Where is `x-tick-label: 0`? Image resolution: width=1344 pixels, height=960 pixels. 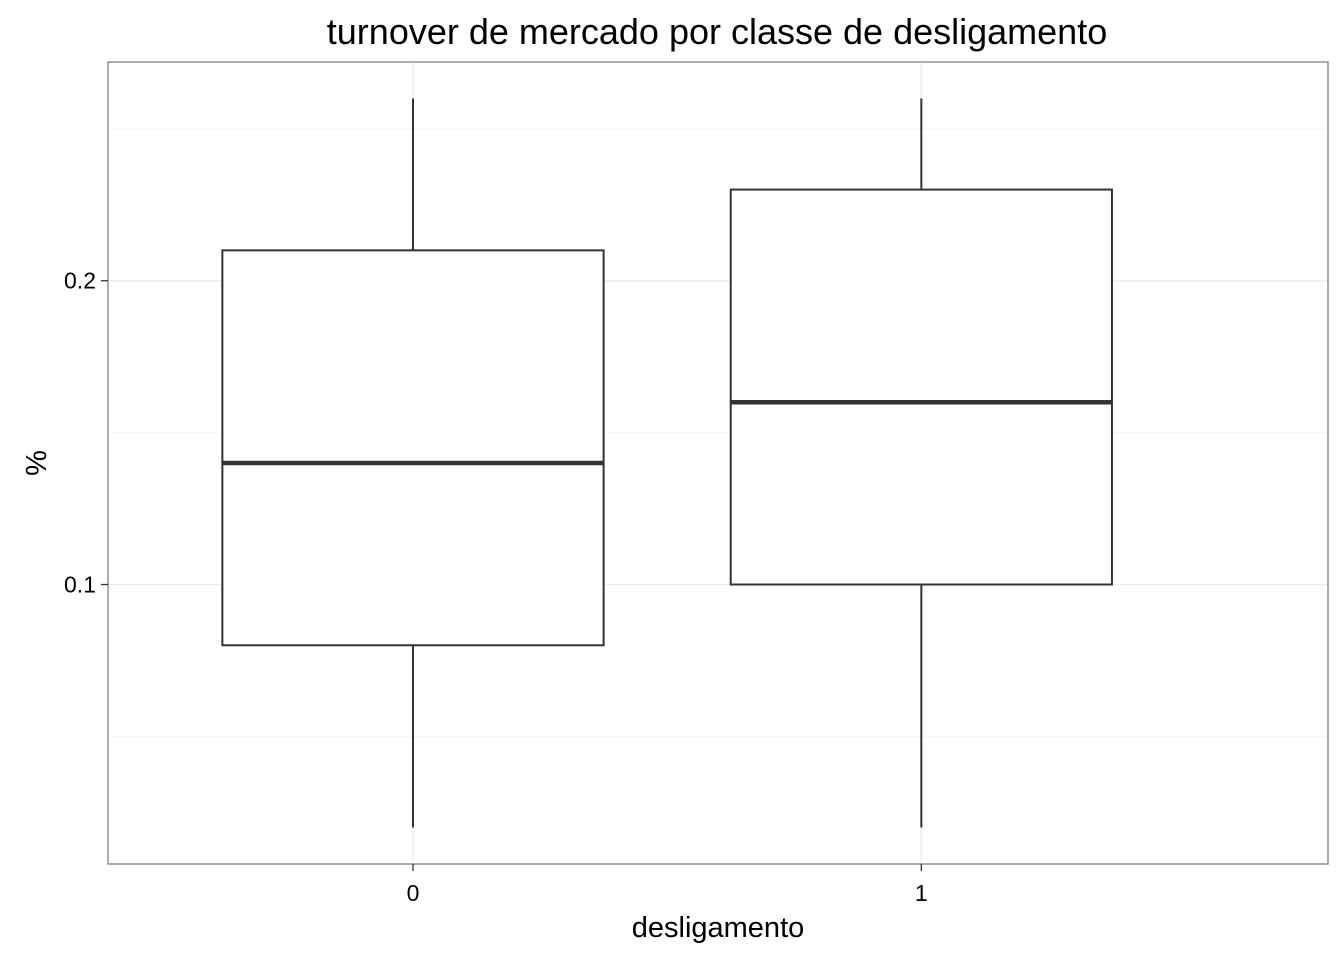 x-tick-label: 0 is located at coordinates (413, 893).